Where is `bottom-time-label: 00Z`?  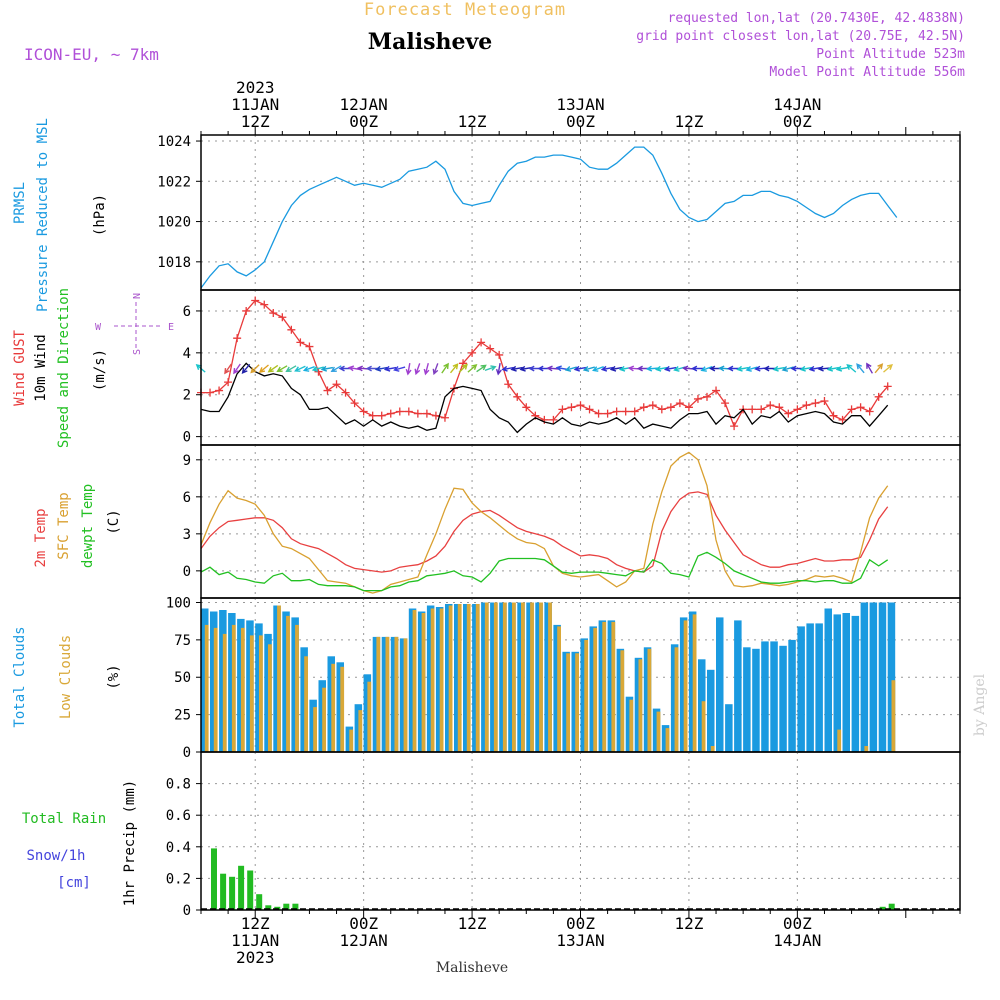 bottom-time-label: 00Z is located at coordinates (580, 923).